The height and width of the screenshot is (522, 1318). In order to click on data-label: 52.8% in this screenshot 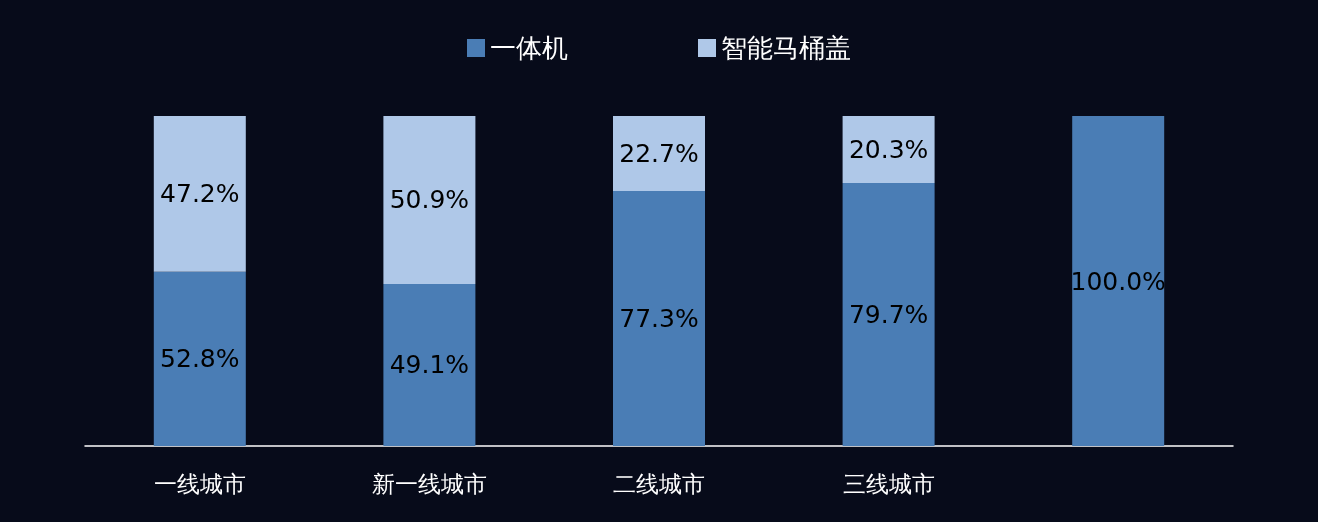, I will do `click(200, 359)`.